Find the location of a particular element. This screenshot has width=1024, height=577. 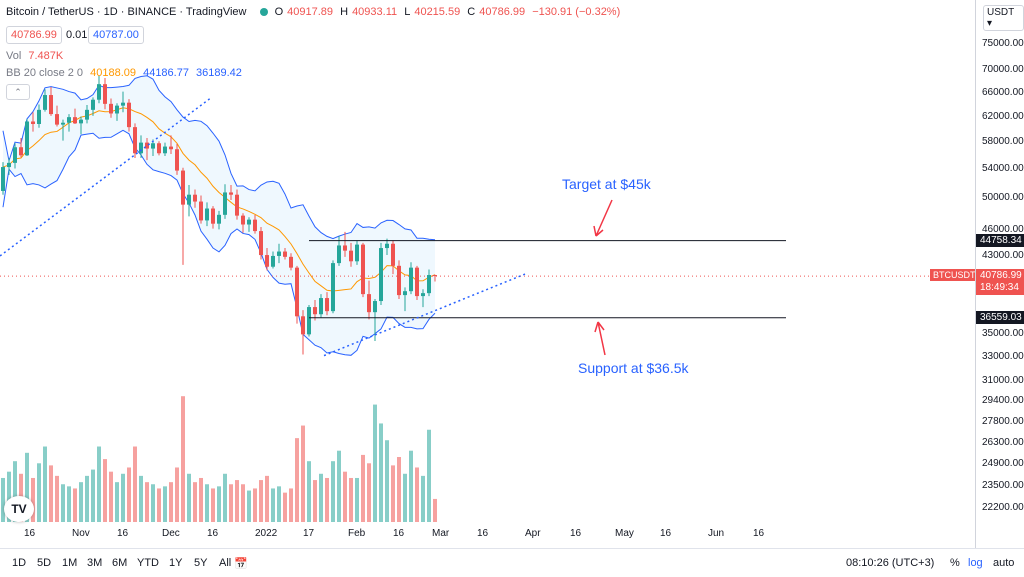

sell-button: 40786.99 is located at coordinates (34, 35).